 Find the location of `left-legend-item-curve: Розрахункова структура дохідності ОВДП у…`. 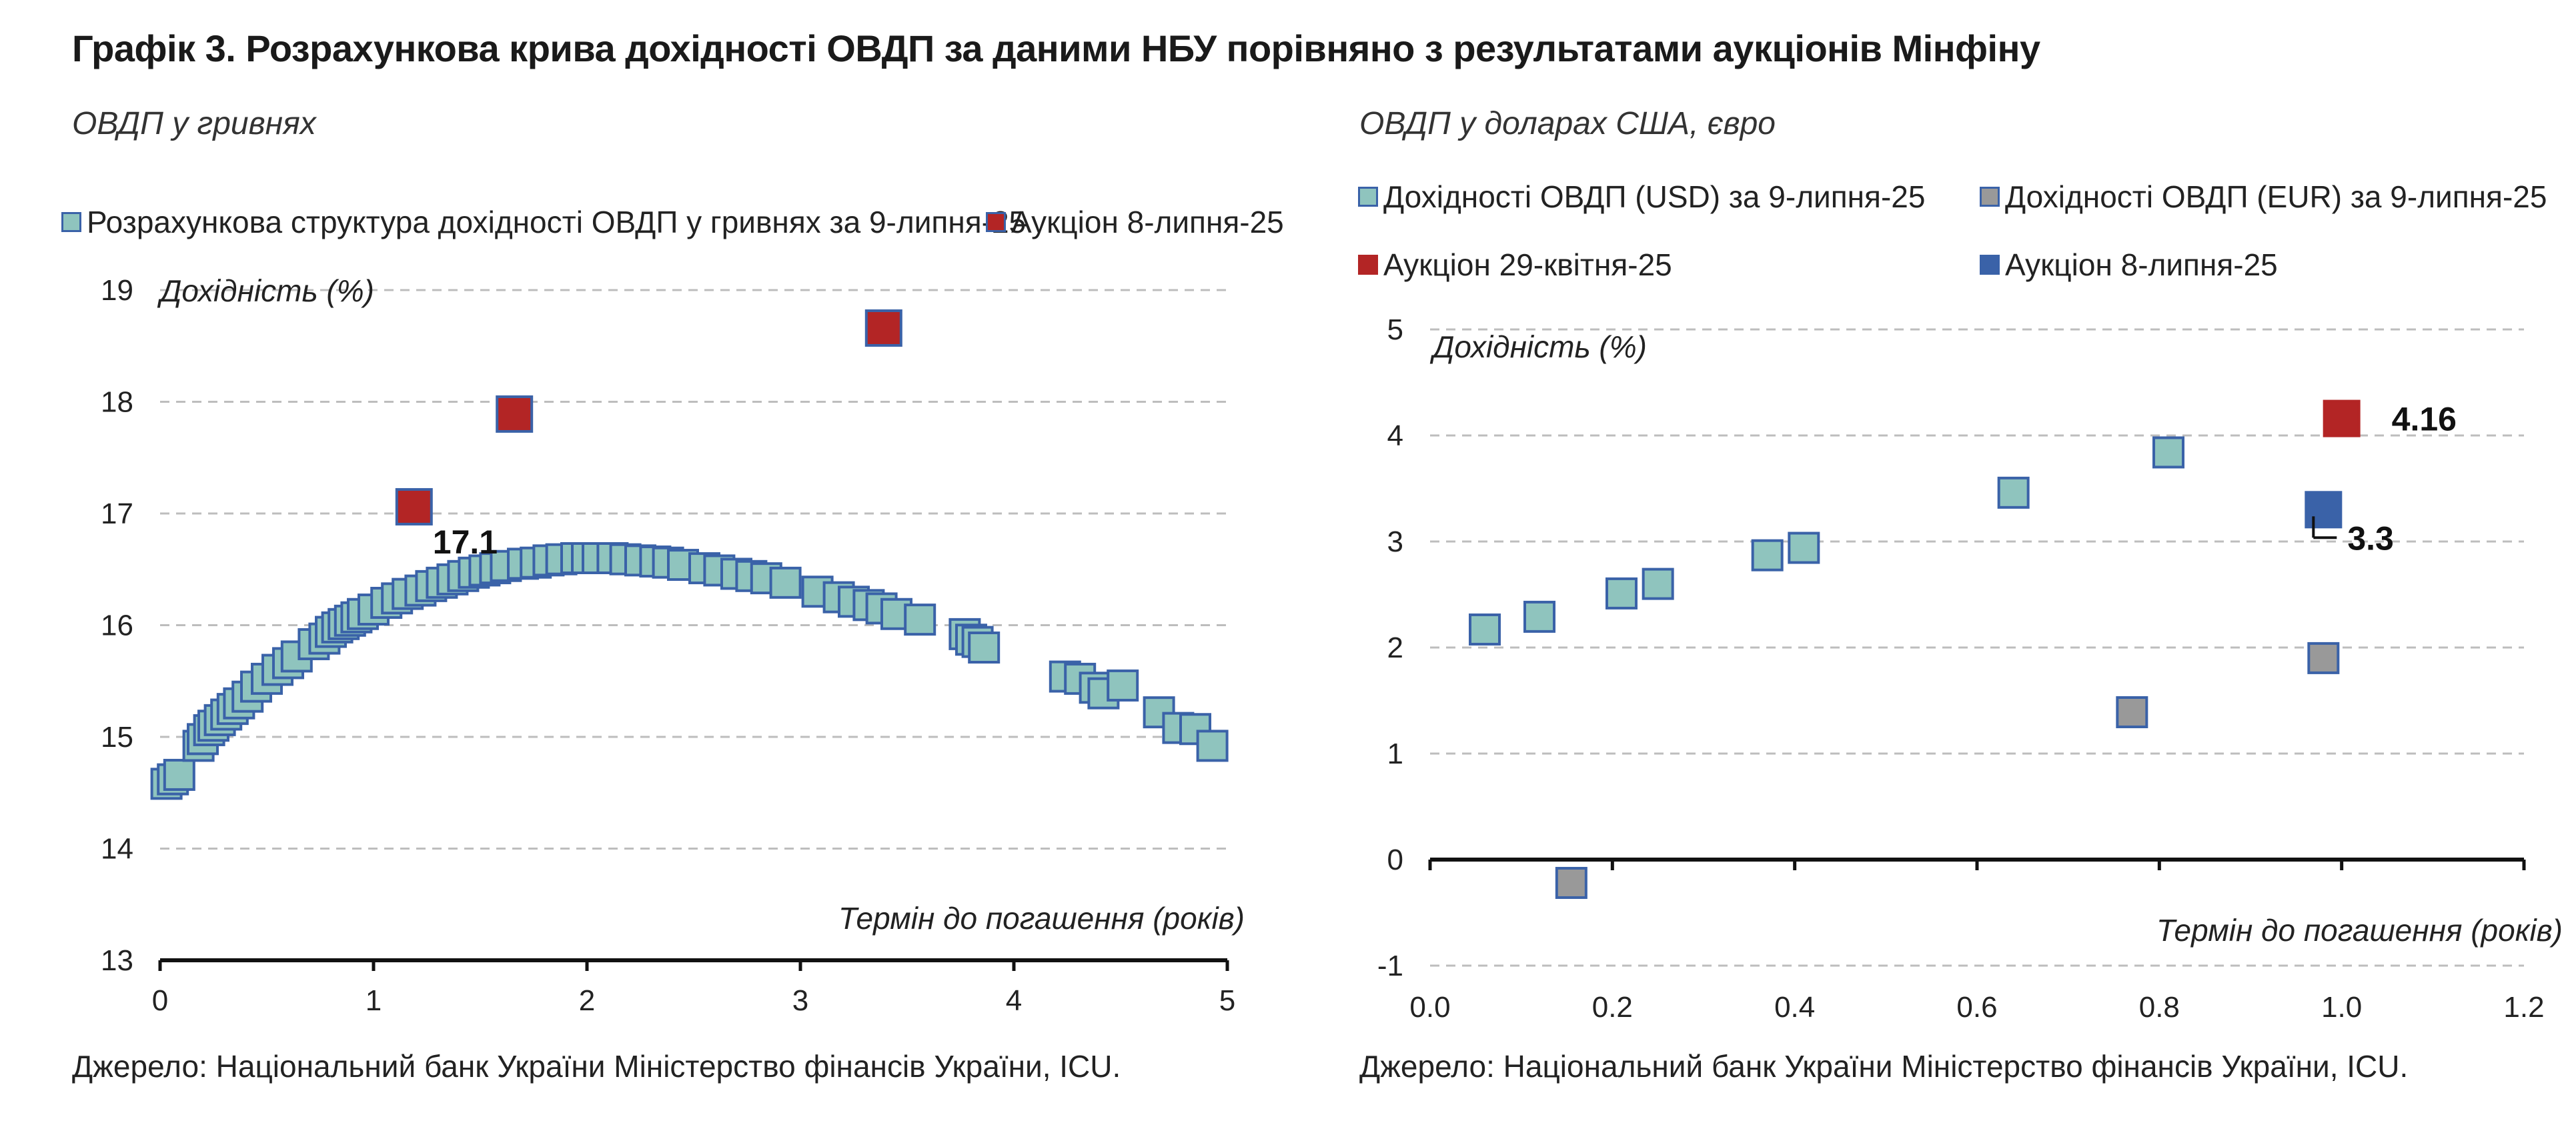

left-legend-item-curve: Розрахункова структура дохідності ОВДП у… is located at coordinates (543, 222).